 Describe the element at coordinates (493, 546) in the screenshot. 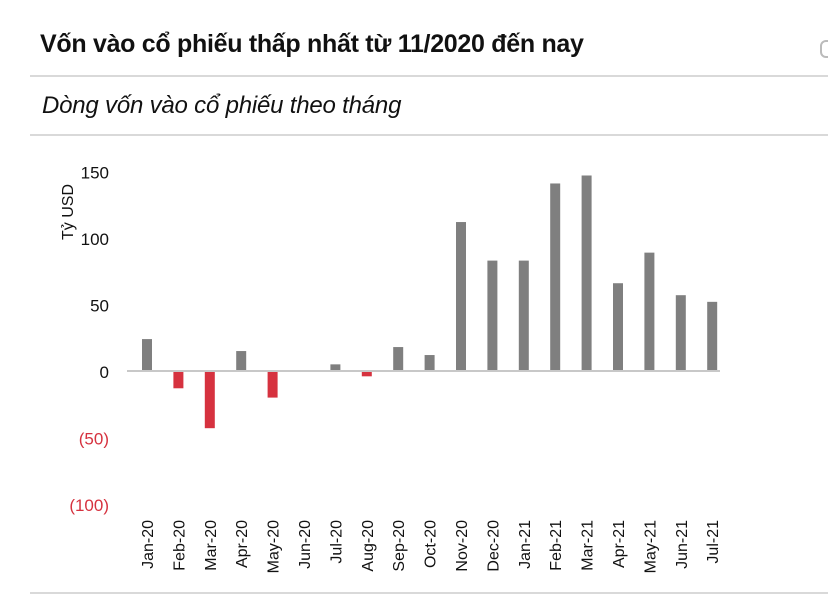

I see `x-tick-label: Dec-20` at that location.